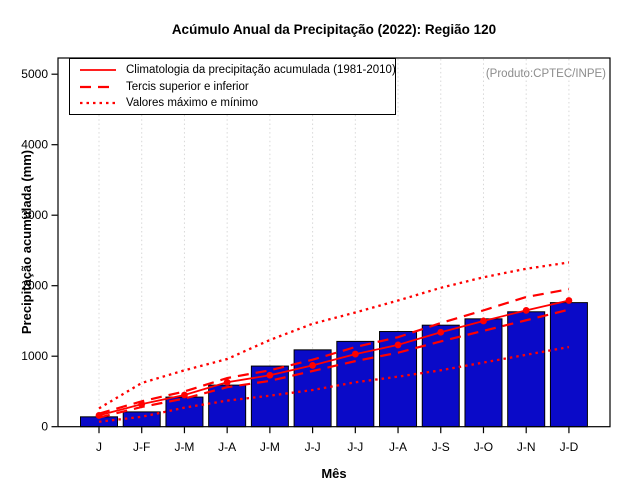  I want to click on x-tick-label: J, so click(99, 447).